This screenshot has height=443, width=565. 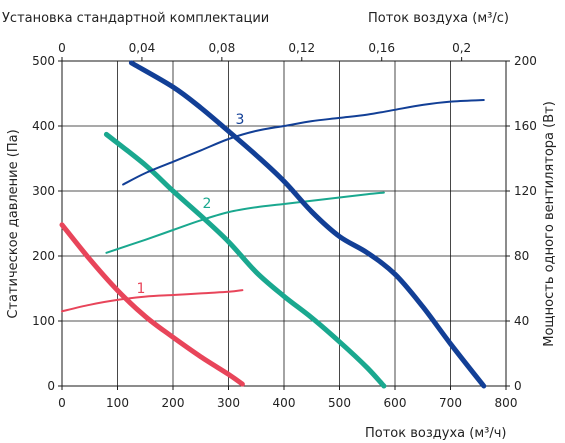 I want to click on bottom-tick-label: 600, so click(x=395, y=403).